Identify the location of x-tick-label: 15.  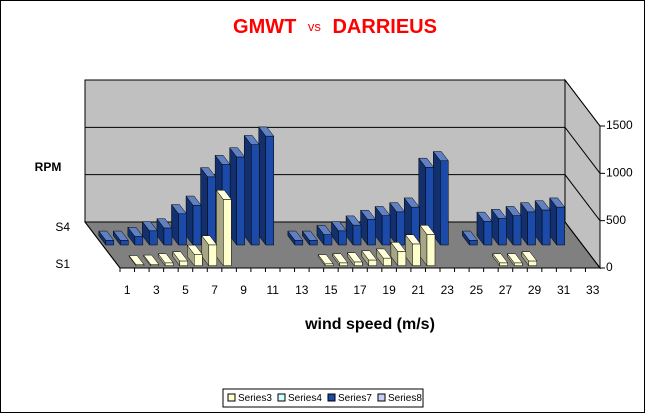
(331, 290).